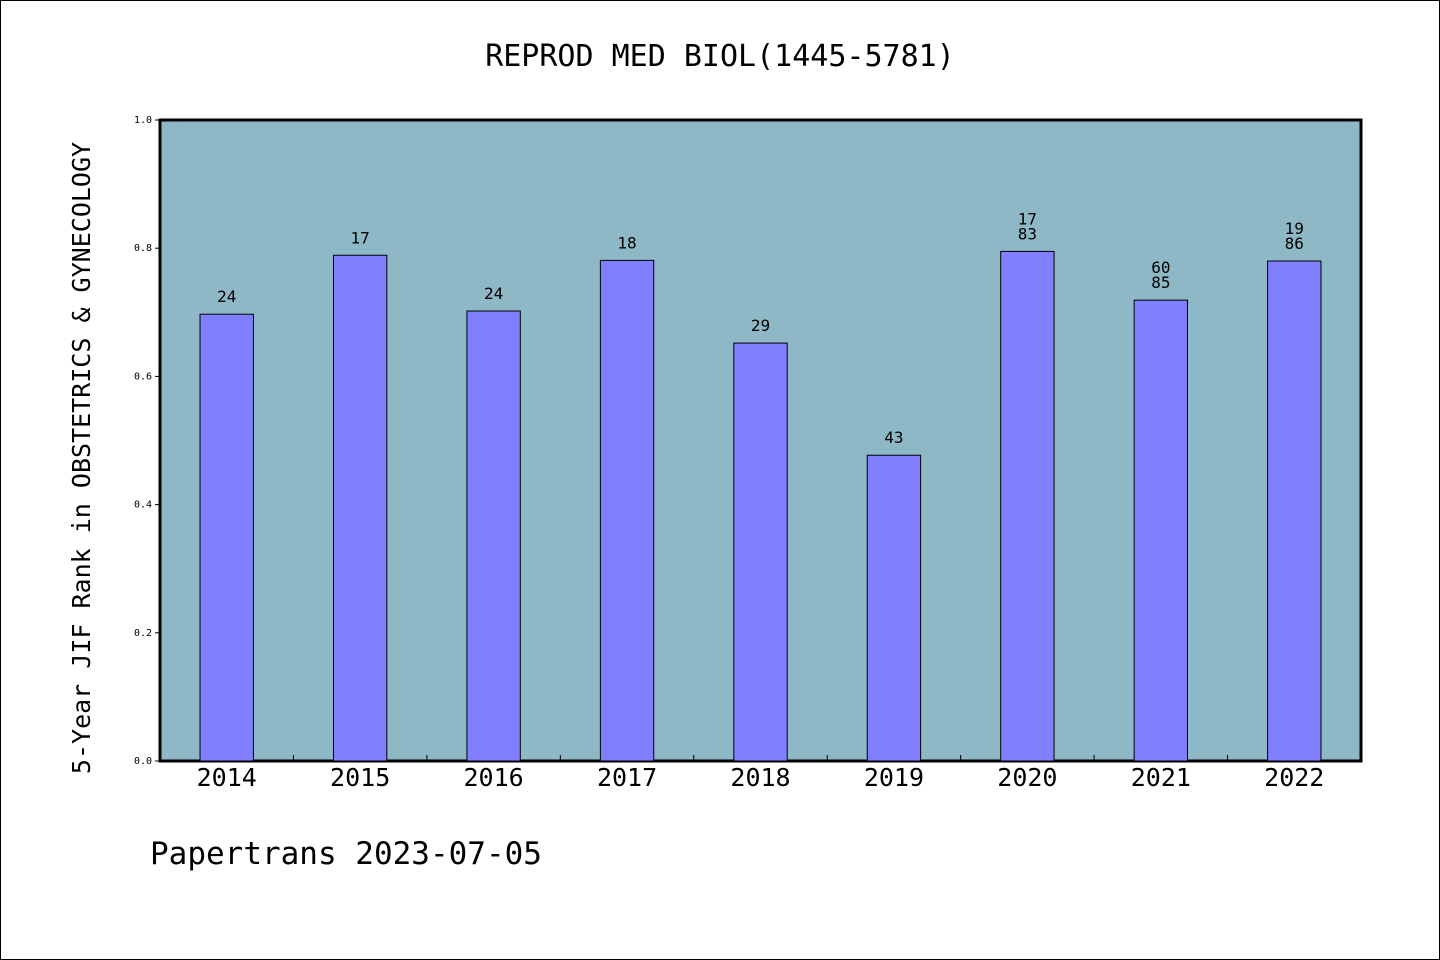 Image resolution: width=1440 pixels, height=960 pixels. What do you see at coordinates (627, 777) in the screenshot?
I see `x-tick-label-2017: 2017` at bounding box center [627, 777].